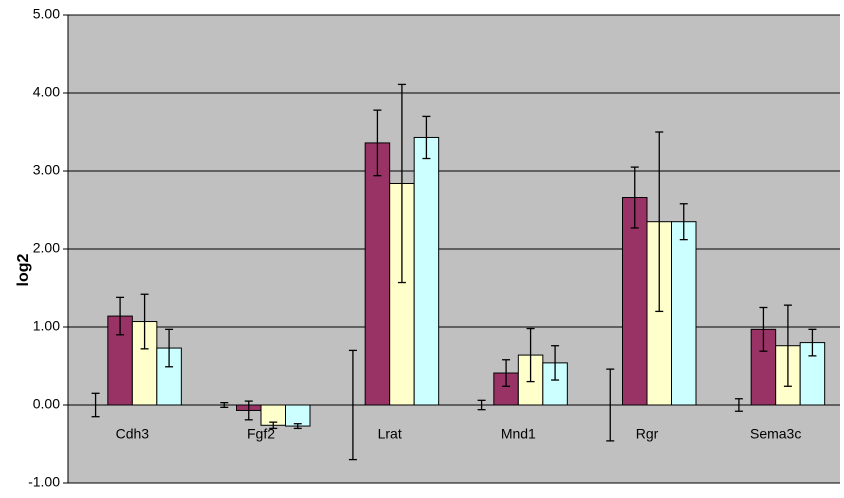  I want to click on y-axis-label: log2, so click(23, 269).